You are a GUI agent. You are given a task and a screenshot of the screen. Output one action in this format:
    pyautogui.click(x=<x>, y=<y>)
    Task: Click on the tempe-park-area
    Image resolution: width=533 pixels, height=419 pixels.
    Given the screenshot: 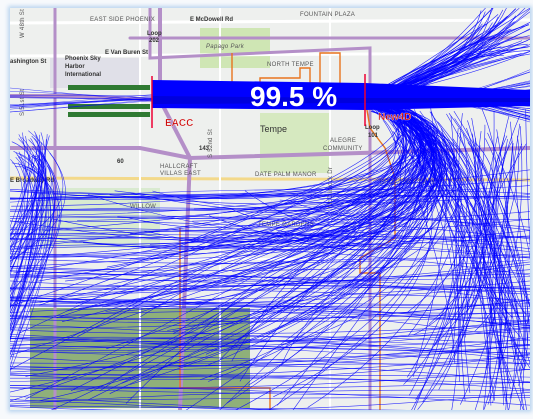 What is the action you would take?
    pyautogui.click(x=295, y=143)
    